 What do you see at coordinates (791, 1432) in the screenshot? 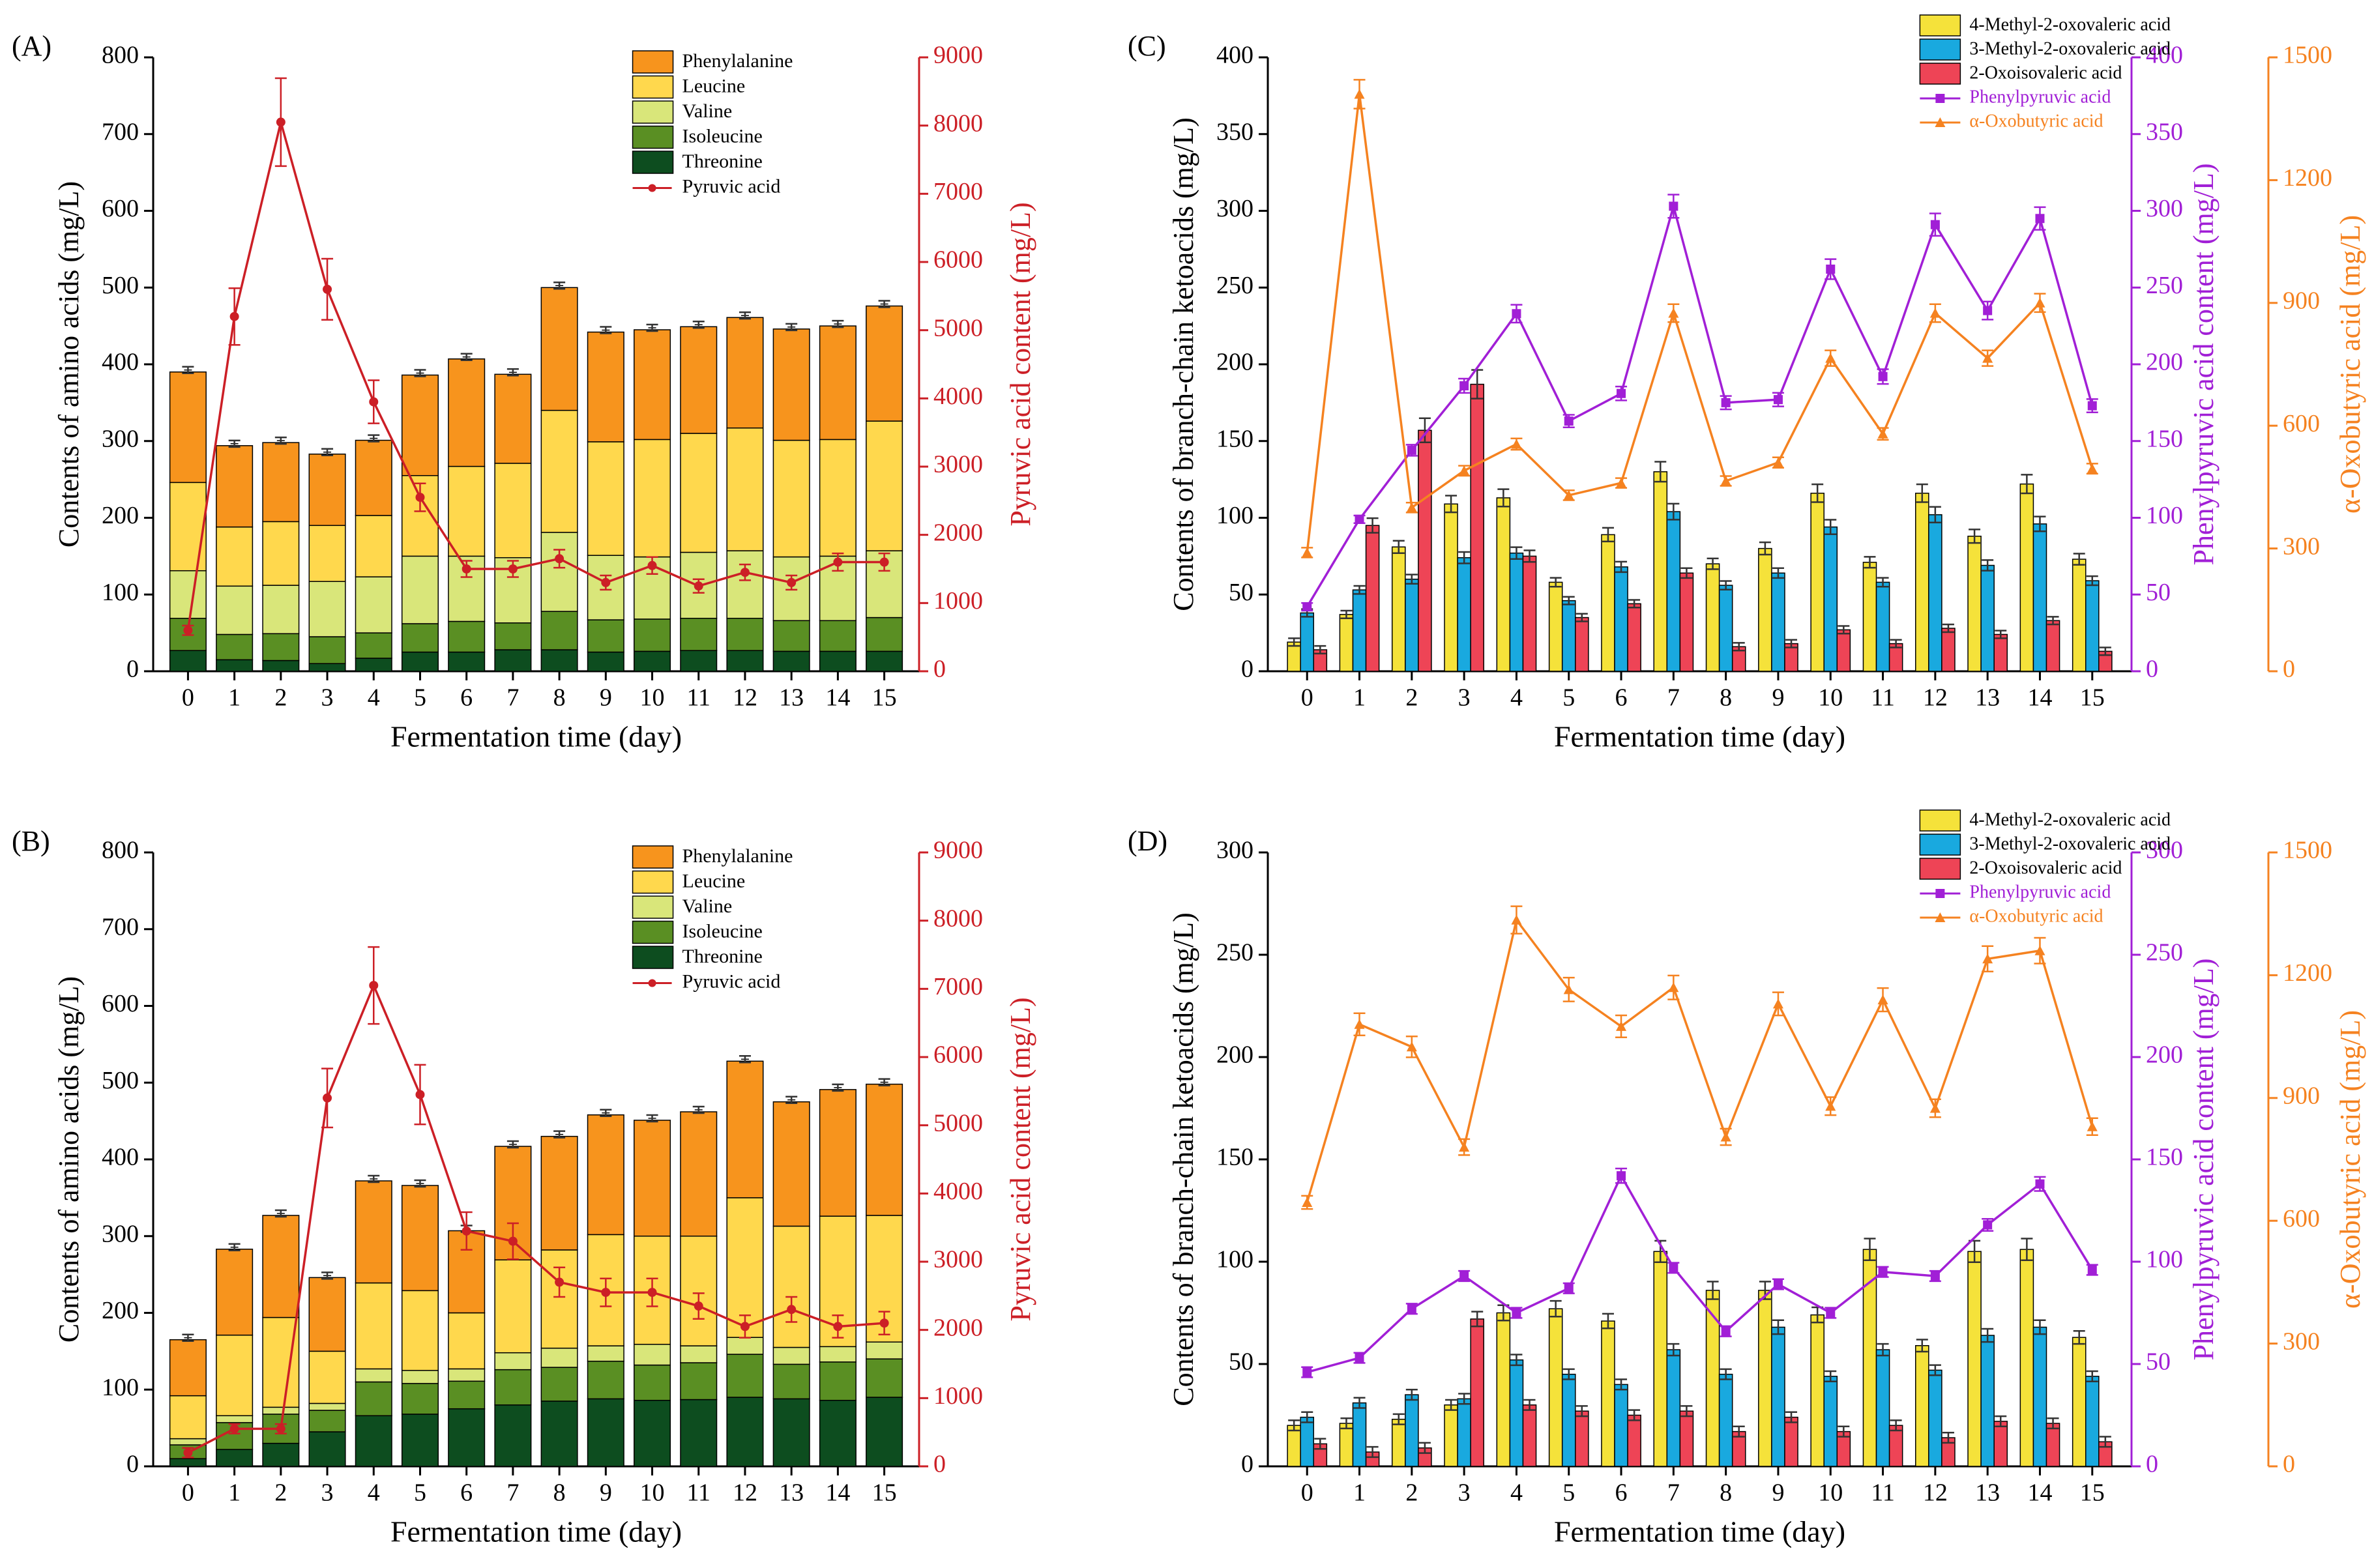
I see `panel-b-bar-threonine-day13` at bounding box center [791, 1432].